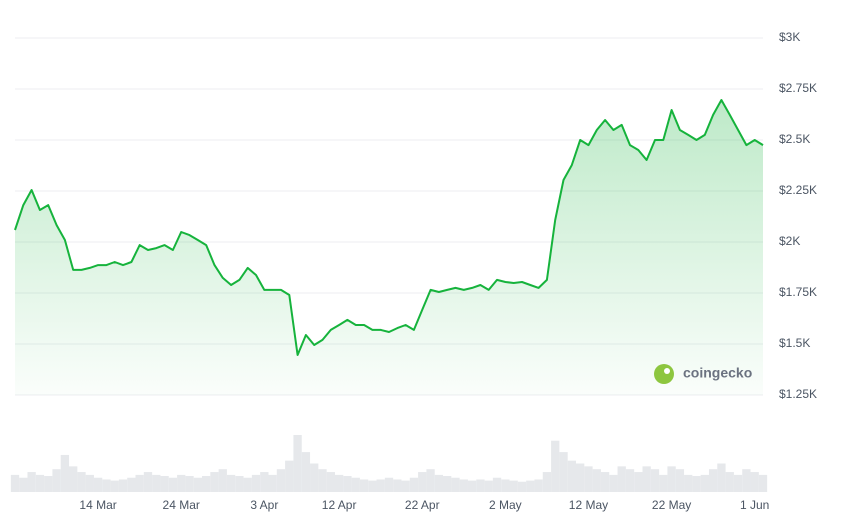 The image size is (845, 529). What do you see at coordinates (667, 371) in the screenshot?
I see `watermark-icon-eye` at bounding box center [667, 371].